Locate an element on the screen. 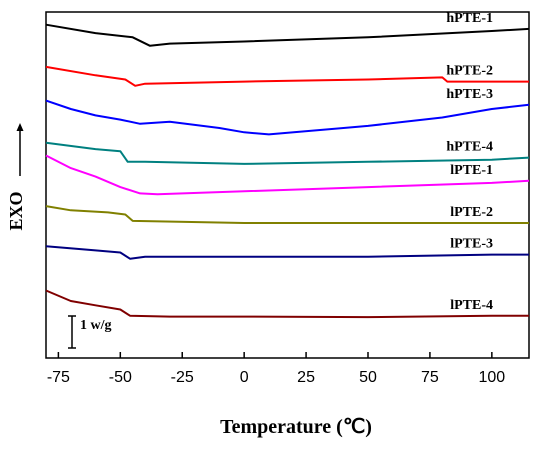 The image size is (550, 453). series-label-lpte-4: lPTE-4 is located at coordinates (471, 305).